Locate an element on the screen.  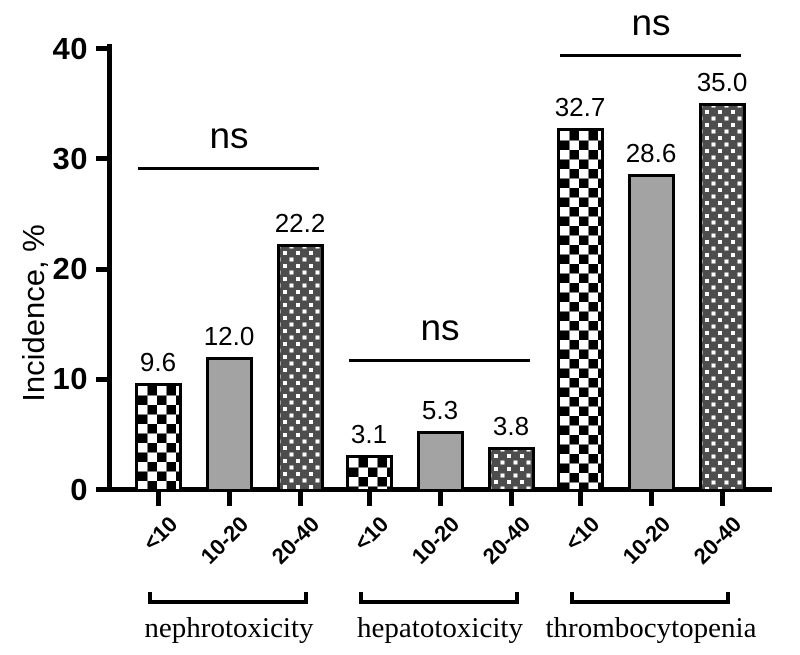
y-tick-label: 0 is located at coordinates (79, 489).